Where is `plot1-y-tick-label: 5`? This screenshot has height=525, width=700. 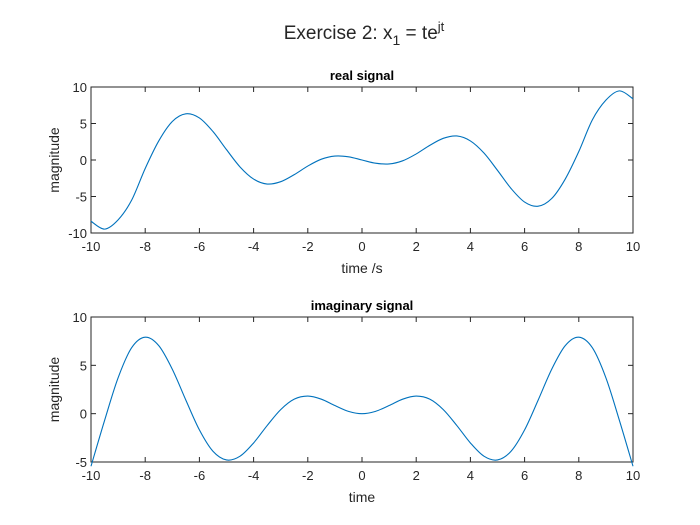 plot1-y-tick-label: 5 is located at coordinates (83, 124).